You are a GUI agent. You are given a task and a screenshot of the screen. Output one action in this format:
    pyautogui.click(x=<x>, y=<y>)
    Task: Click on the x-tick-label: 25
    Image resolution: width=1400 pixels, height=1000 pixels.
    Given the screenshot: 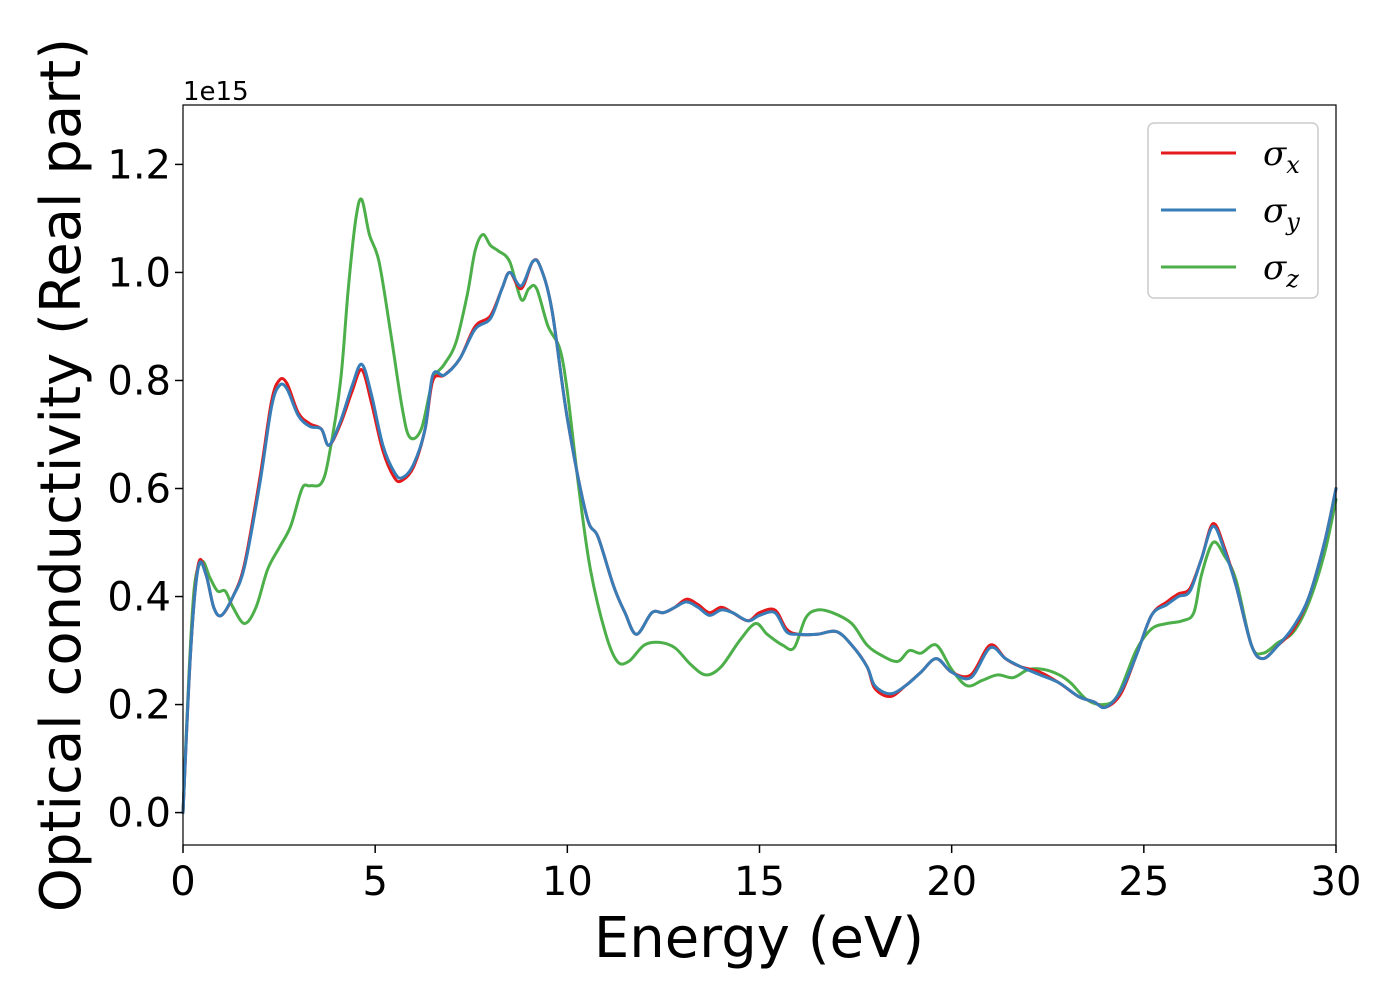 What is the action you would take?
    pyautogui.click(x=1143, y=882)
    